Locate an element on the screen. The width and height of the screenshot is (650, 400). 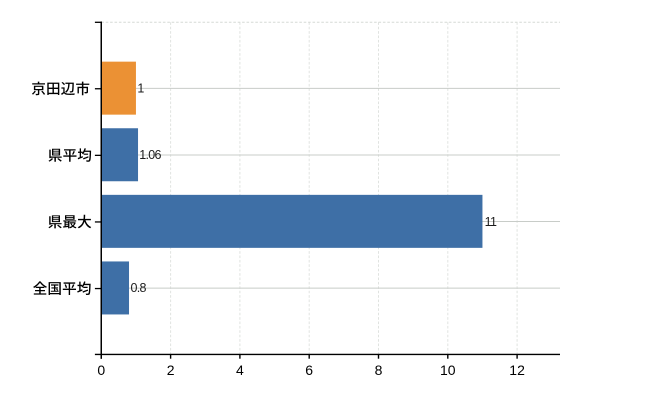
svg-text: 1.06 is located at coordinates (150, 155).